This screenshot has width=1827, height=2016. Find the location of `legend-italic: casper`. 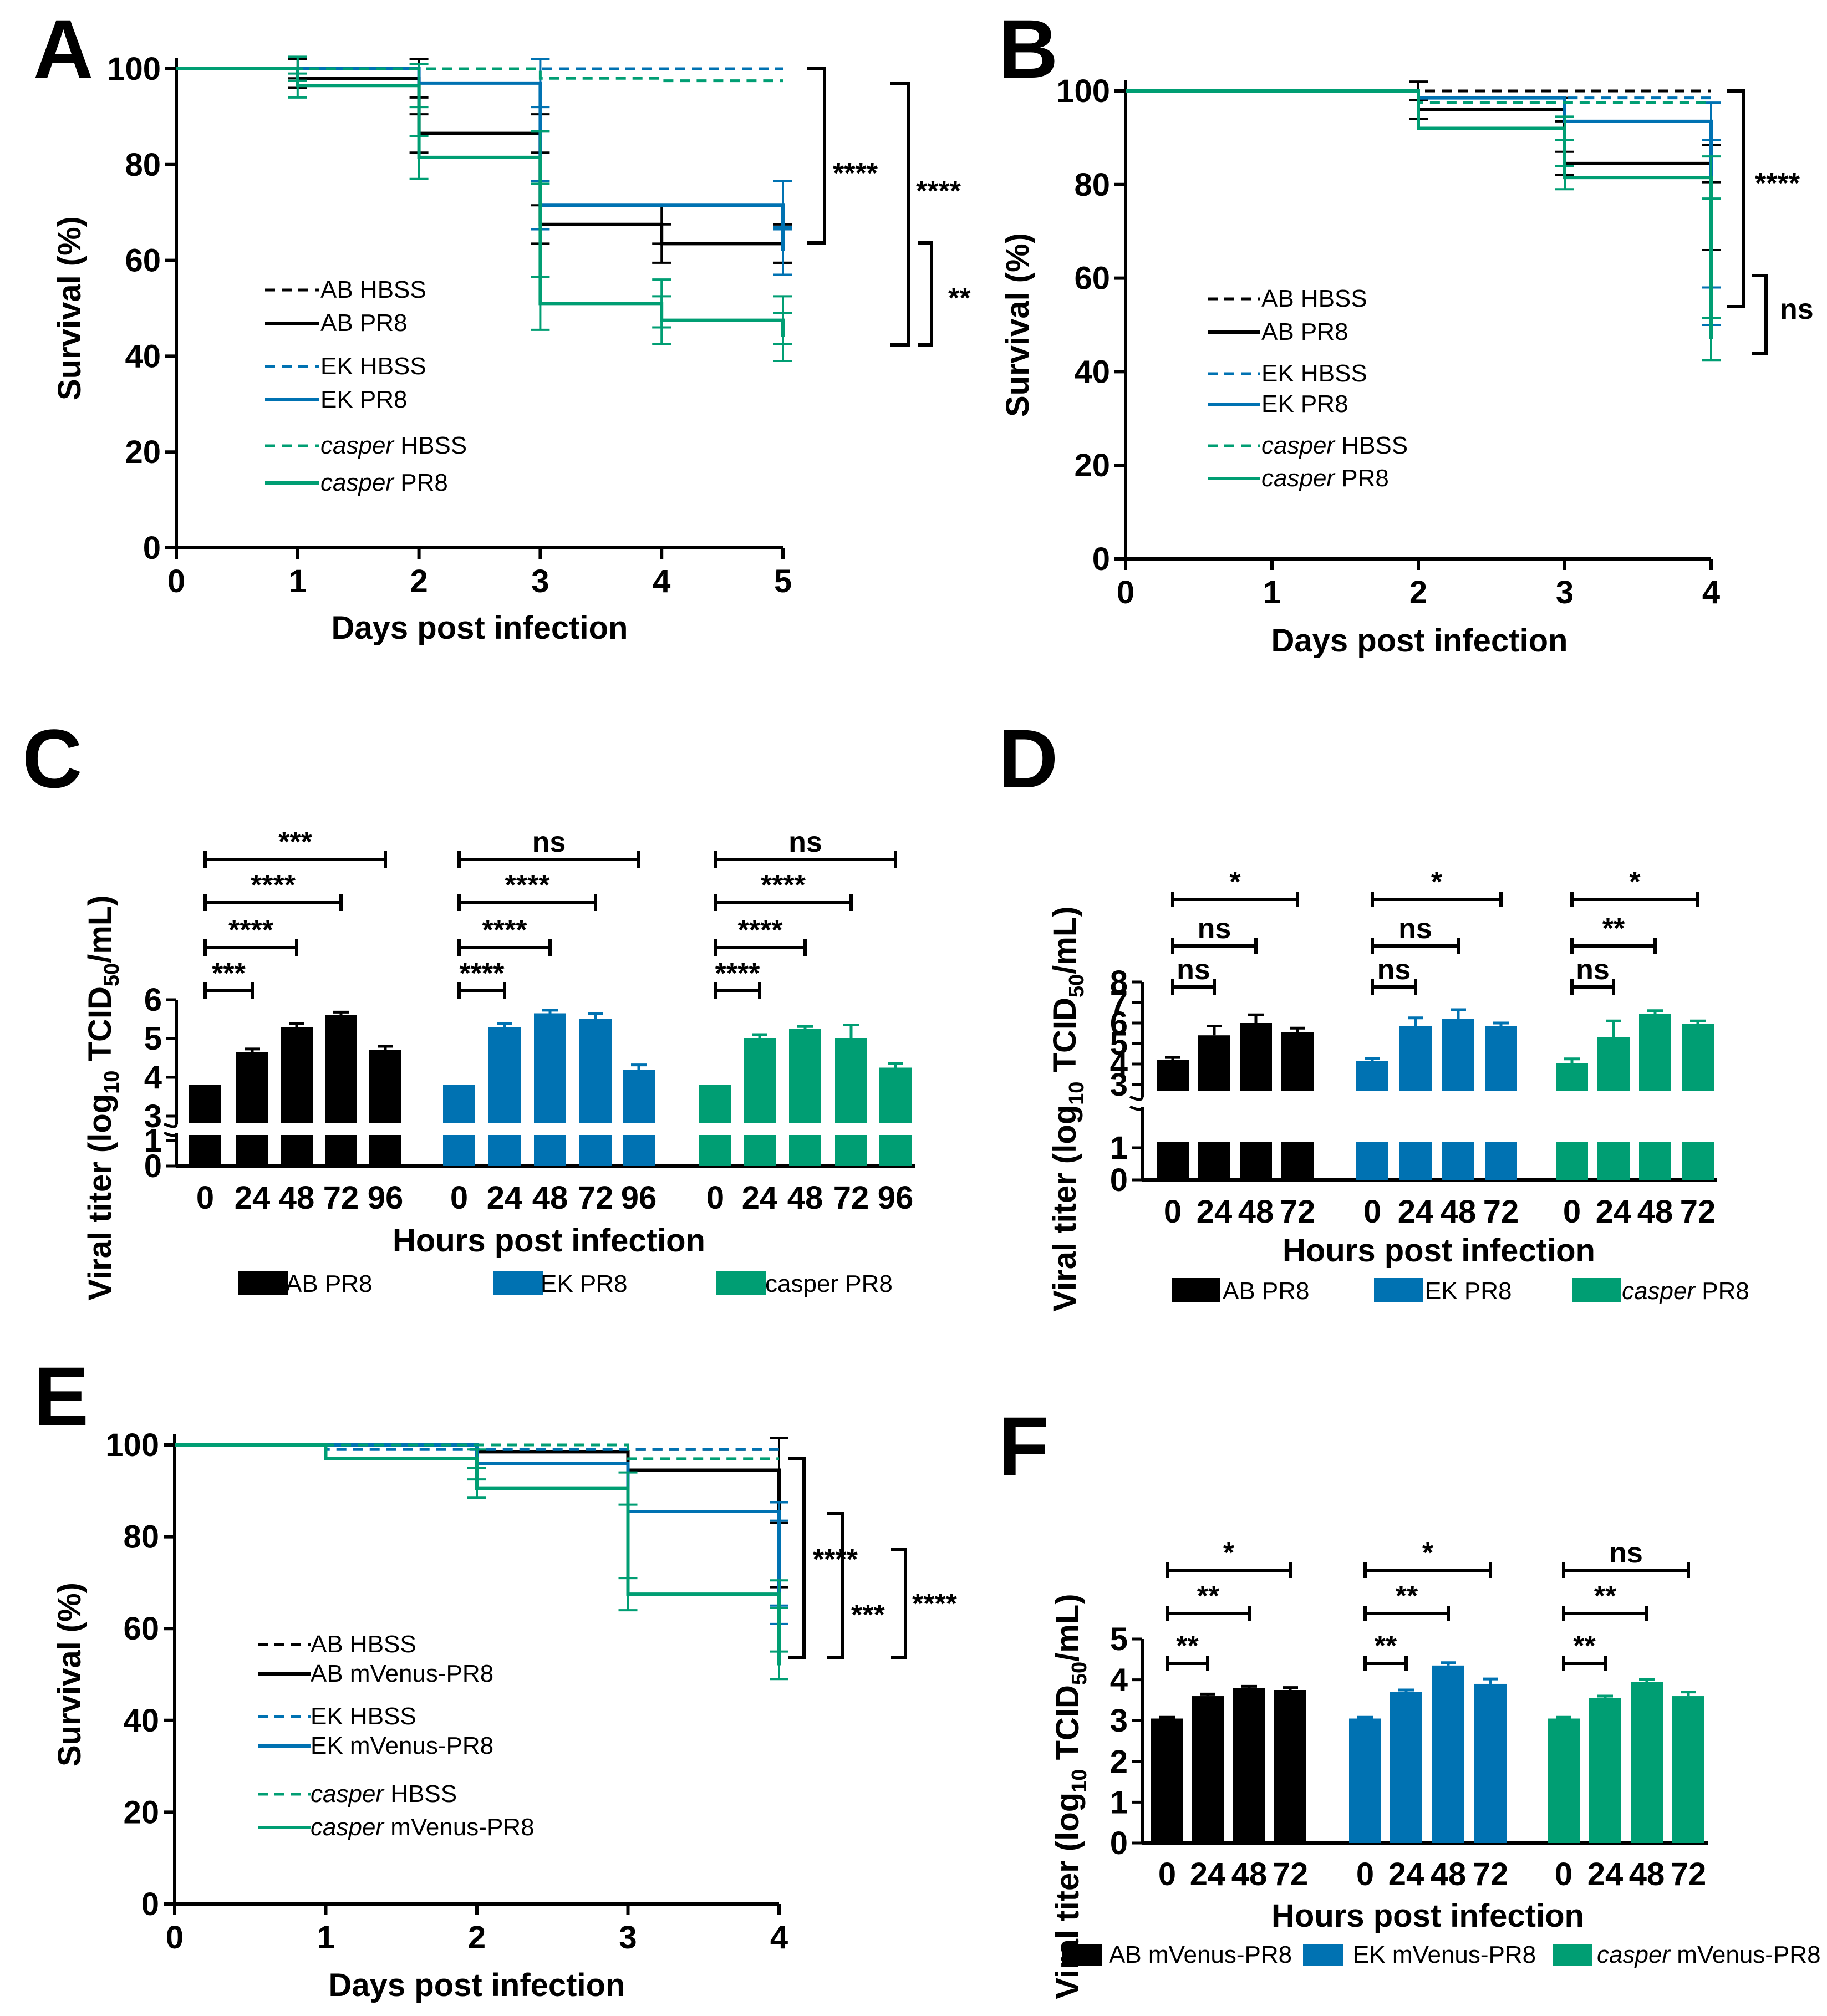

legend-italic: casper is located at coordinates (357, 483).